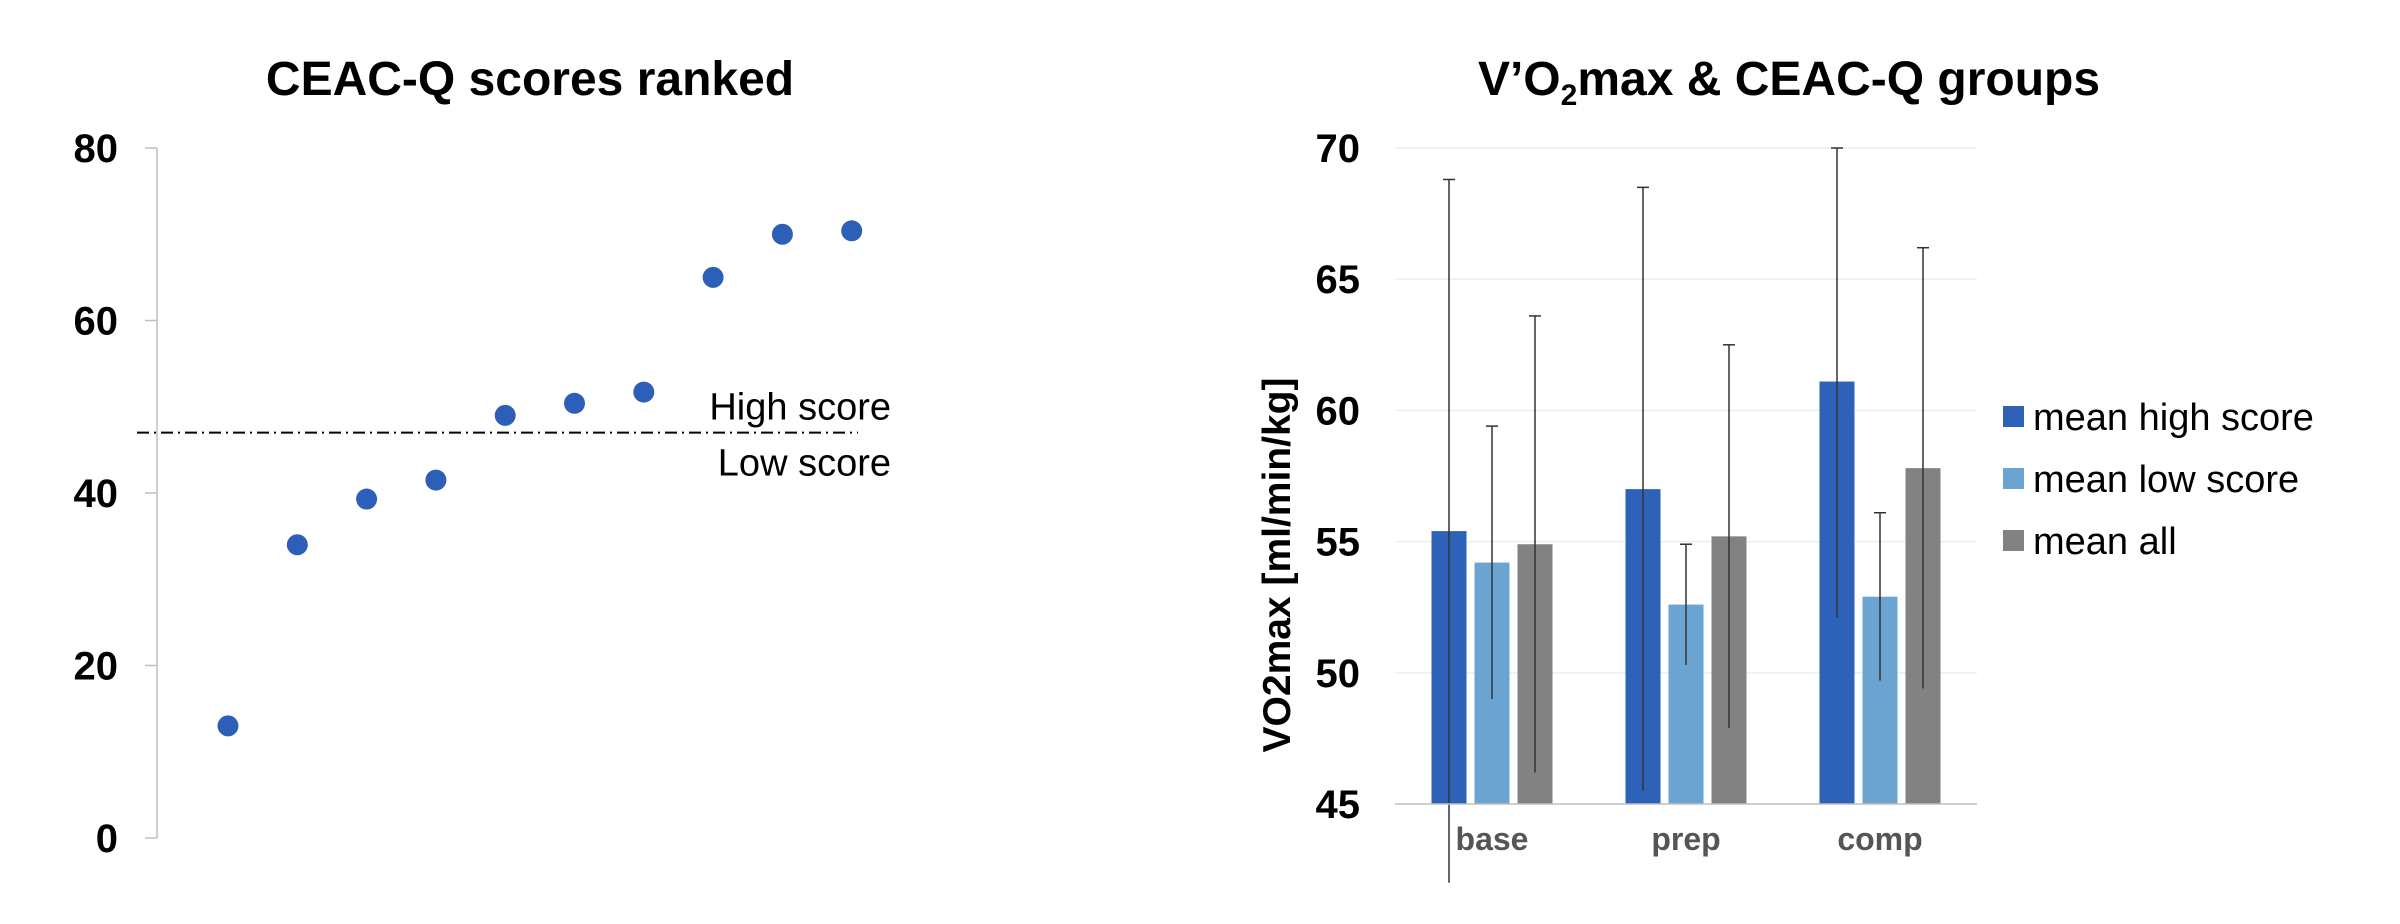 The width and height of the screenshot is (2400, 924). Describe the element at coordinates (804, 464) in the screenshot. I see `threshold-label-low: Low score` at that location.